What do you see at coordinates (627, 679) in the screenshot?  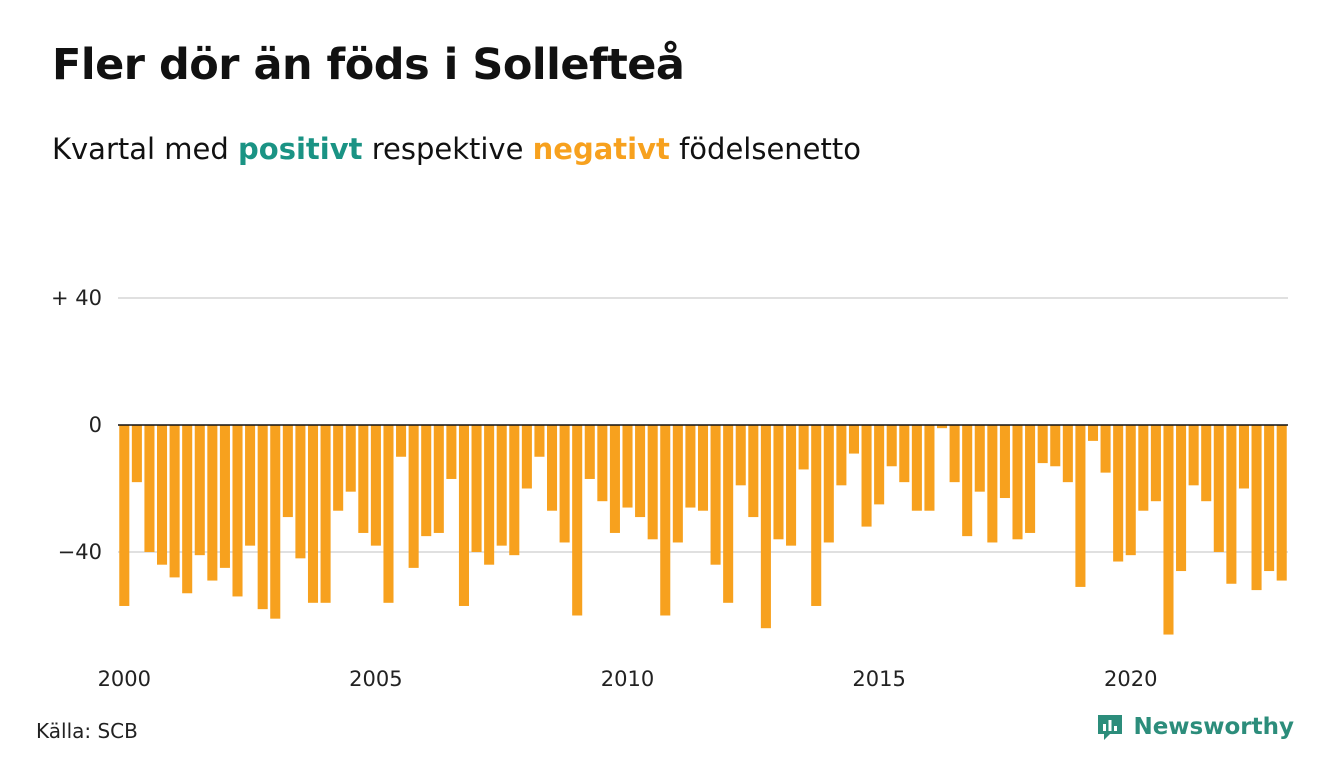 I see `x-tick-label: 2010` at bounding box center [627, 679].